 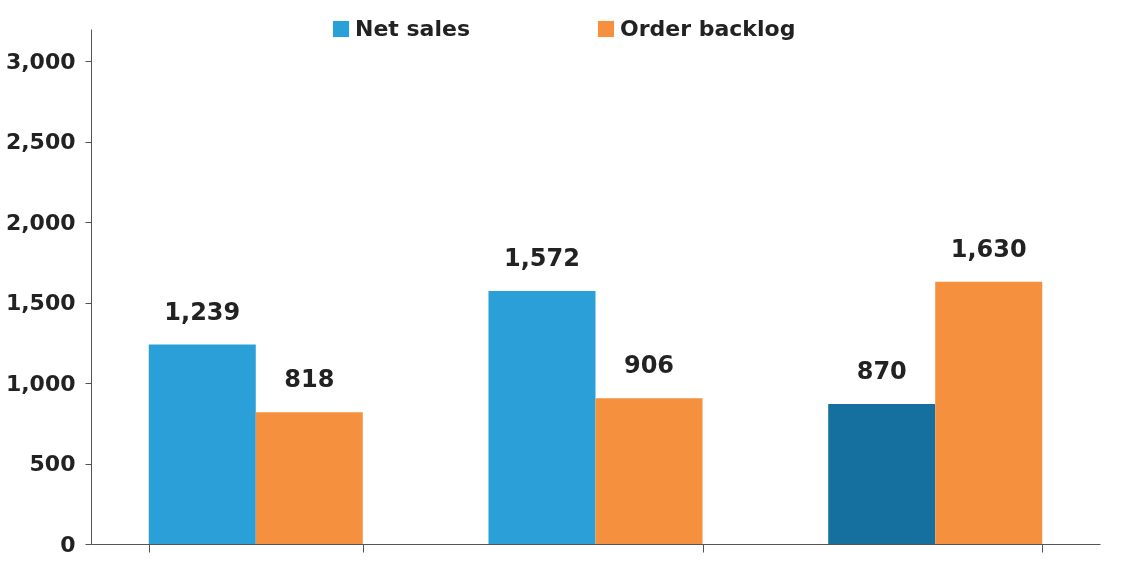 What do you see at coordinates (40, 303) in the screenshot?
I see `y-tick-label: 1,500` at bounding box center [40, 303].